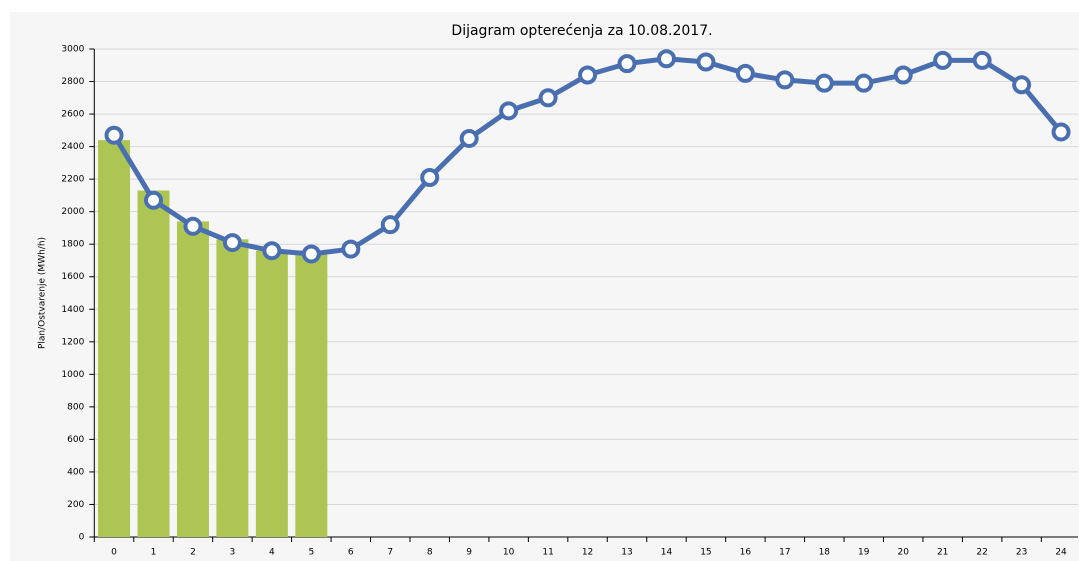 This screenshot has height=561, width=1079. I want to click on x-tick-label: 4, so click(272, 553).